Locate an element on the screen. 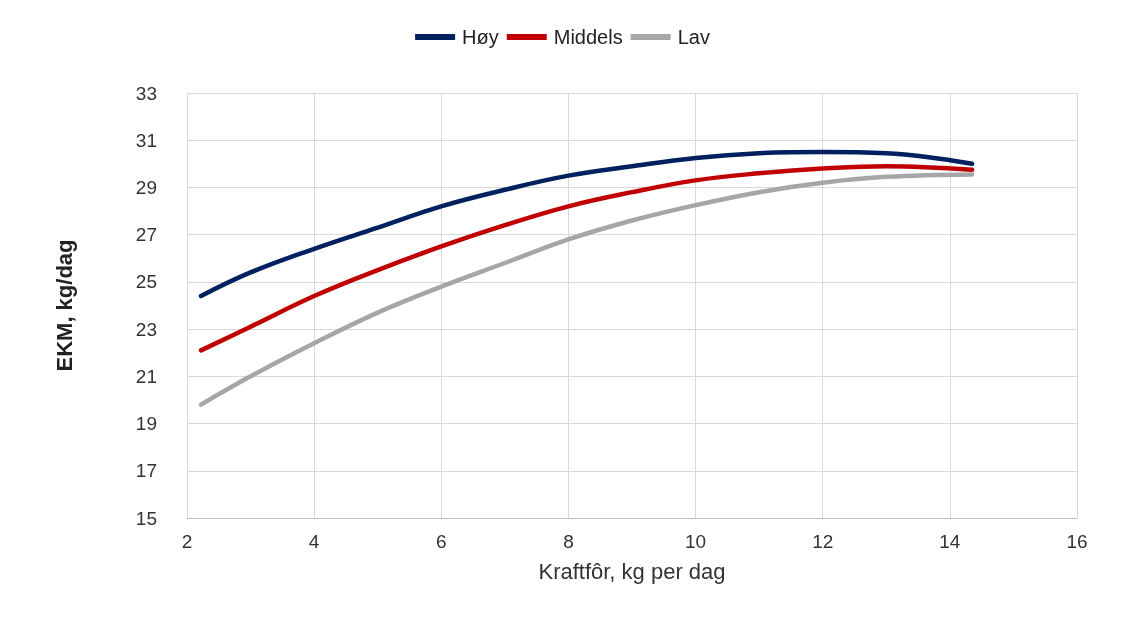 This screenshot has width=1125, height=623. y-tick-label: 27 is located at coordinates (146, 235).